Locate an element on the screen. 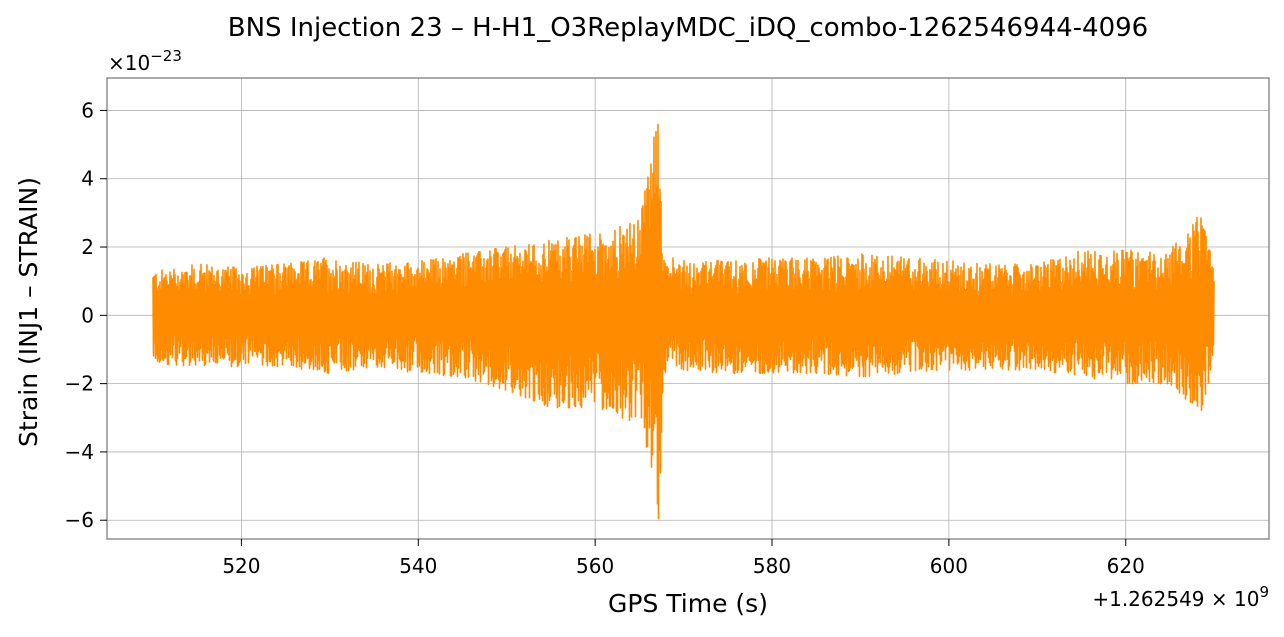 Image resolution: width=1284 pixels, height=637 pixels. y-tick-label: −2 is located at coordinates (79, 384).